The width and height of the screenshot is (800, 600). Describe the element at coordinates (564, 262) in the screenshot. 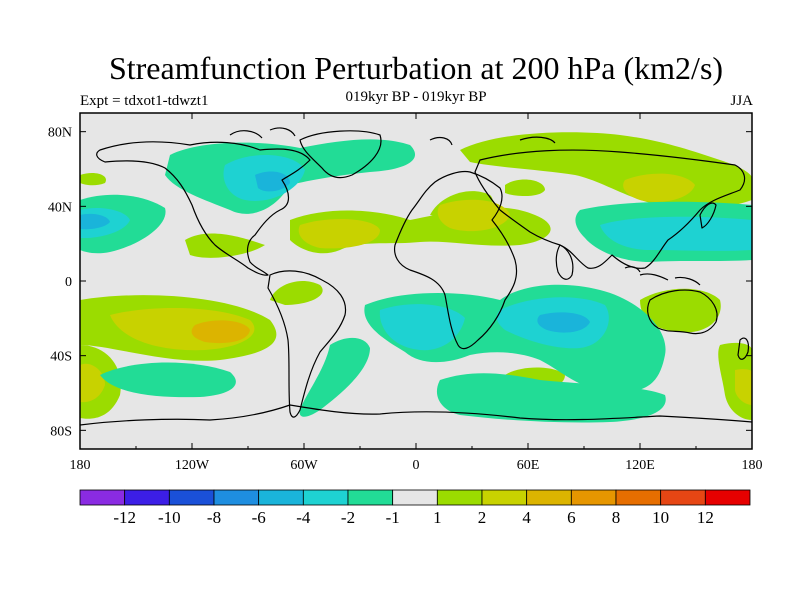

I see `india-coast` at that location.